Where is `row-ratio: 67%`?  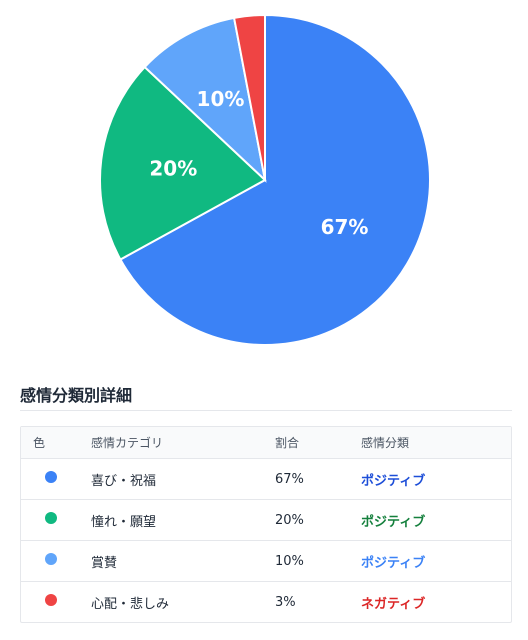
row-ratio: 67% is located at coordinates (289, 479).